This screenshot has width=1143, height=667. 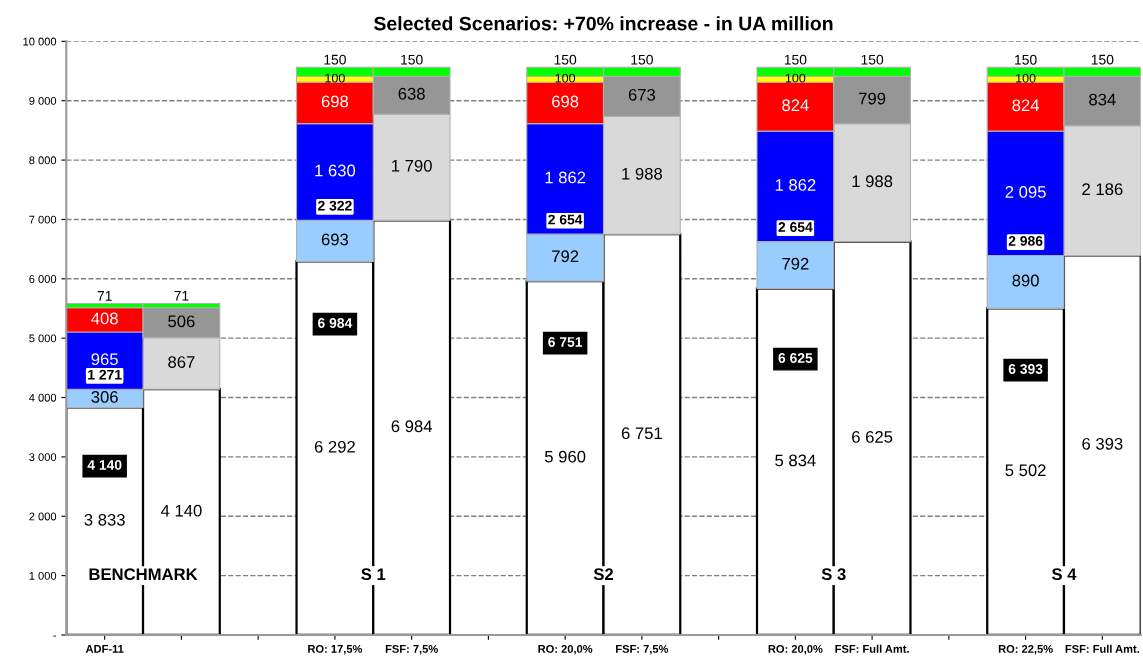 What do you see at coordinates (1025, 470) in the screenshot?
I see `data-label: 5 502` at bounding box center [1025, 470].